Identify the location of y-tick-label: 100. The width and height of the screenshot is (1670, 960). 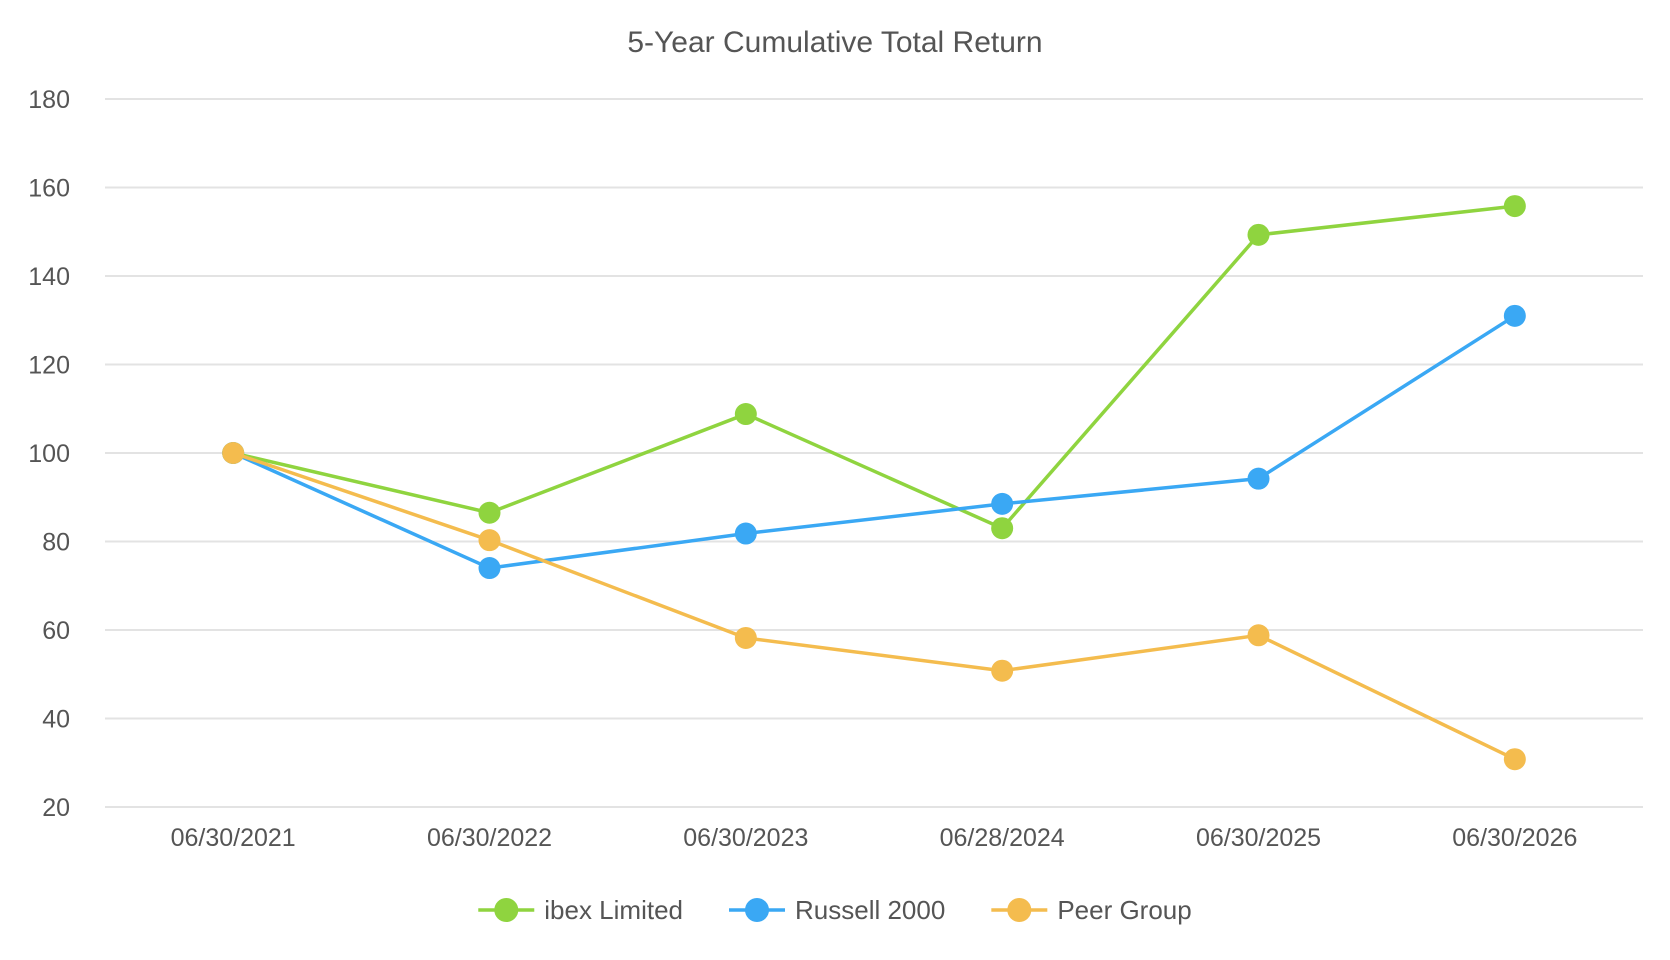
(49, 454).